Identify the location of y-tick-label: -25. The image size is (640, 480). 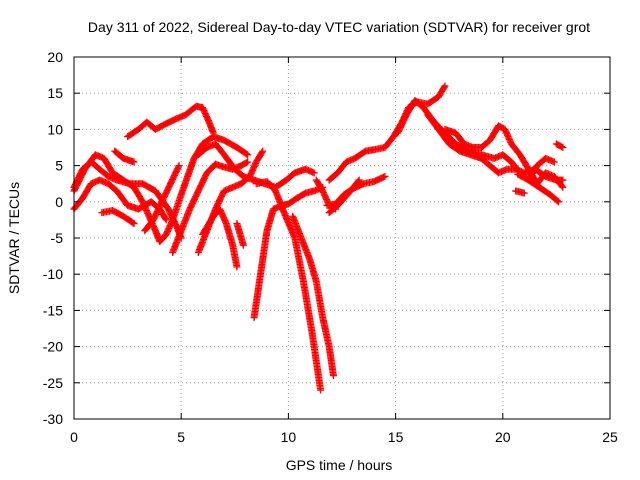
(53, 383).